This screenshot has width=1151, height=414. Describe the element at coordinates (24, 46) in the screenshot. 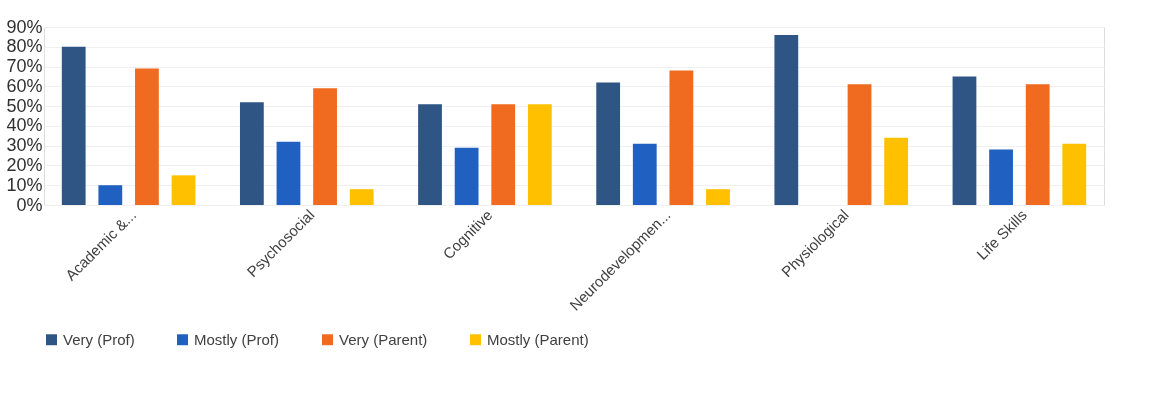

I see `y-tick-label: 80%` at that location.